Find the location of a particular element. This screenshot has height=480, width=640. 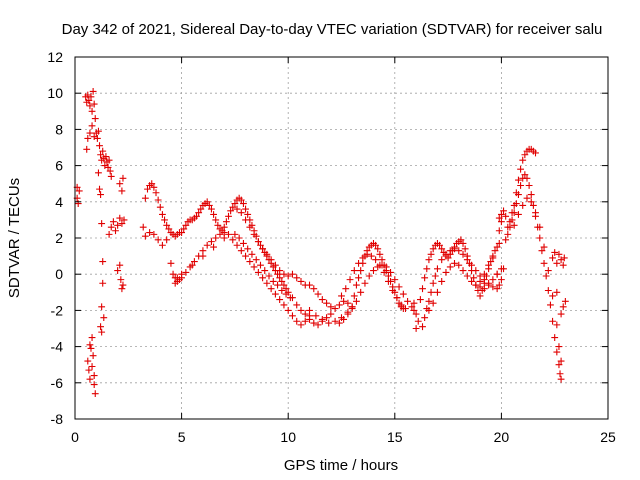

series-early-e is located at coordinates (101, 252).